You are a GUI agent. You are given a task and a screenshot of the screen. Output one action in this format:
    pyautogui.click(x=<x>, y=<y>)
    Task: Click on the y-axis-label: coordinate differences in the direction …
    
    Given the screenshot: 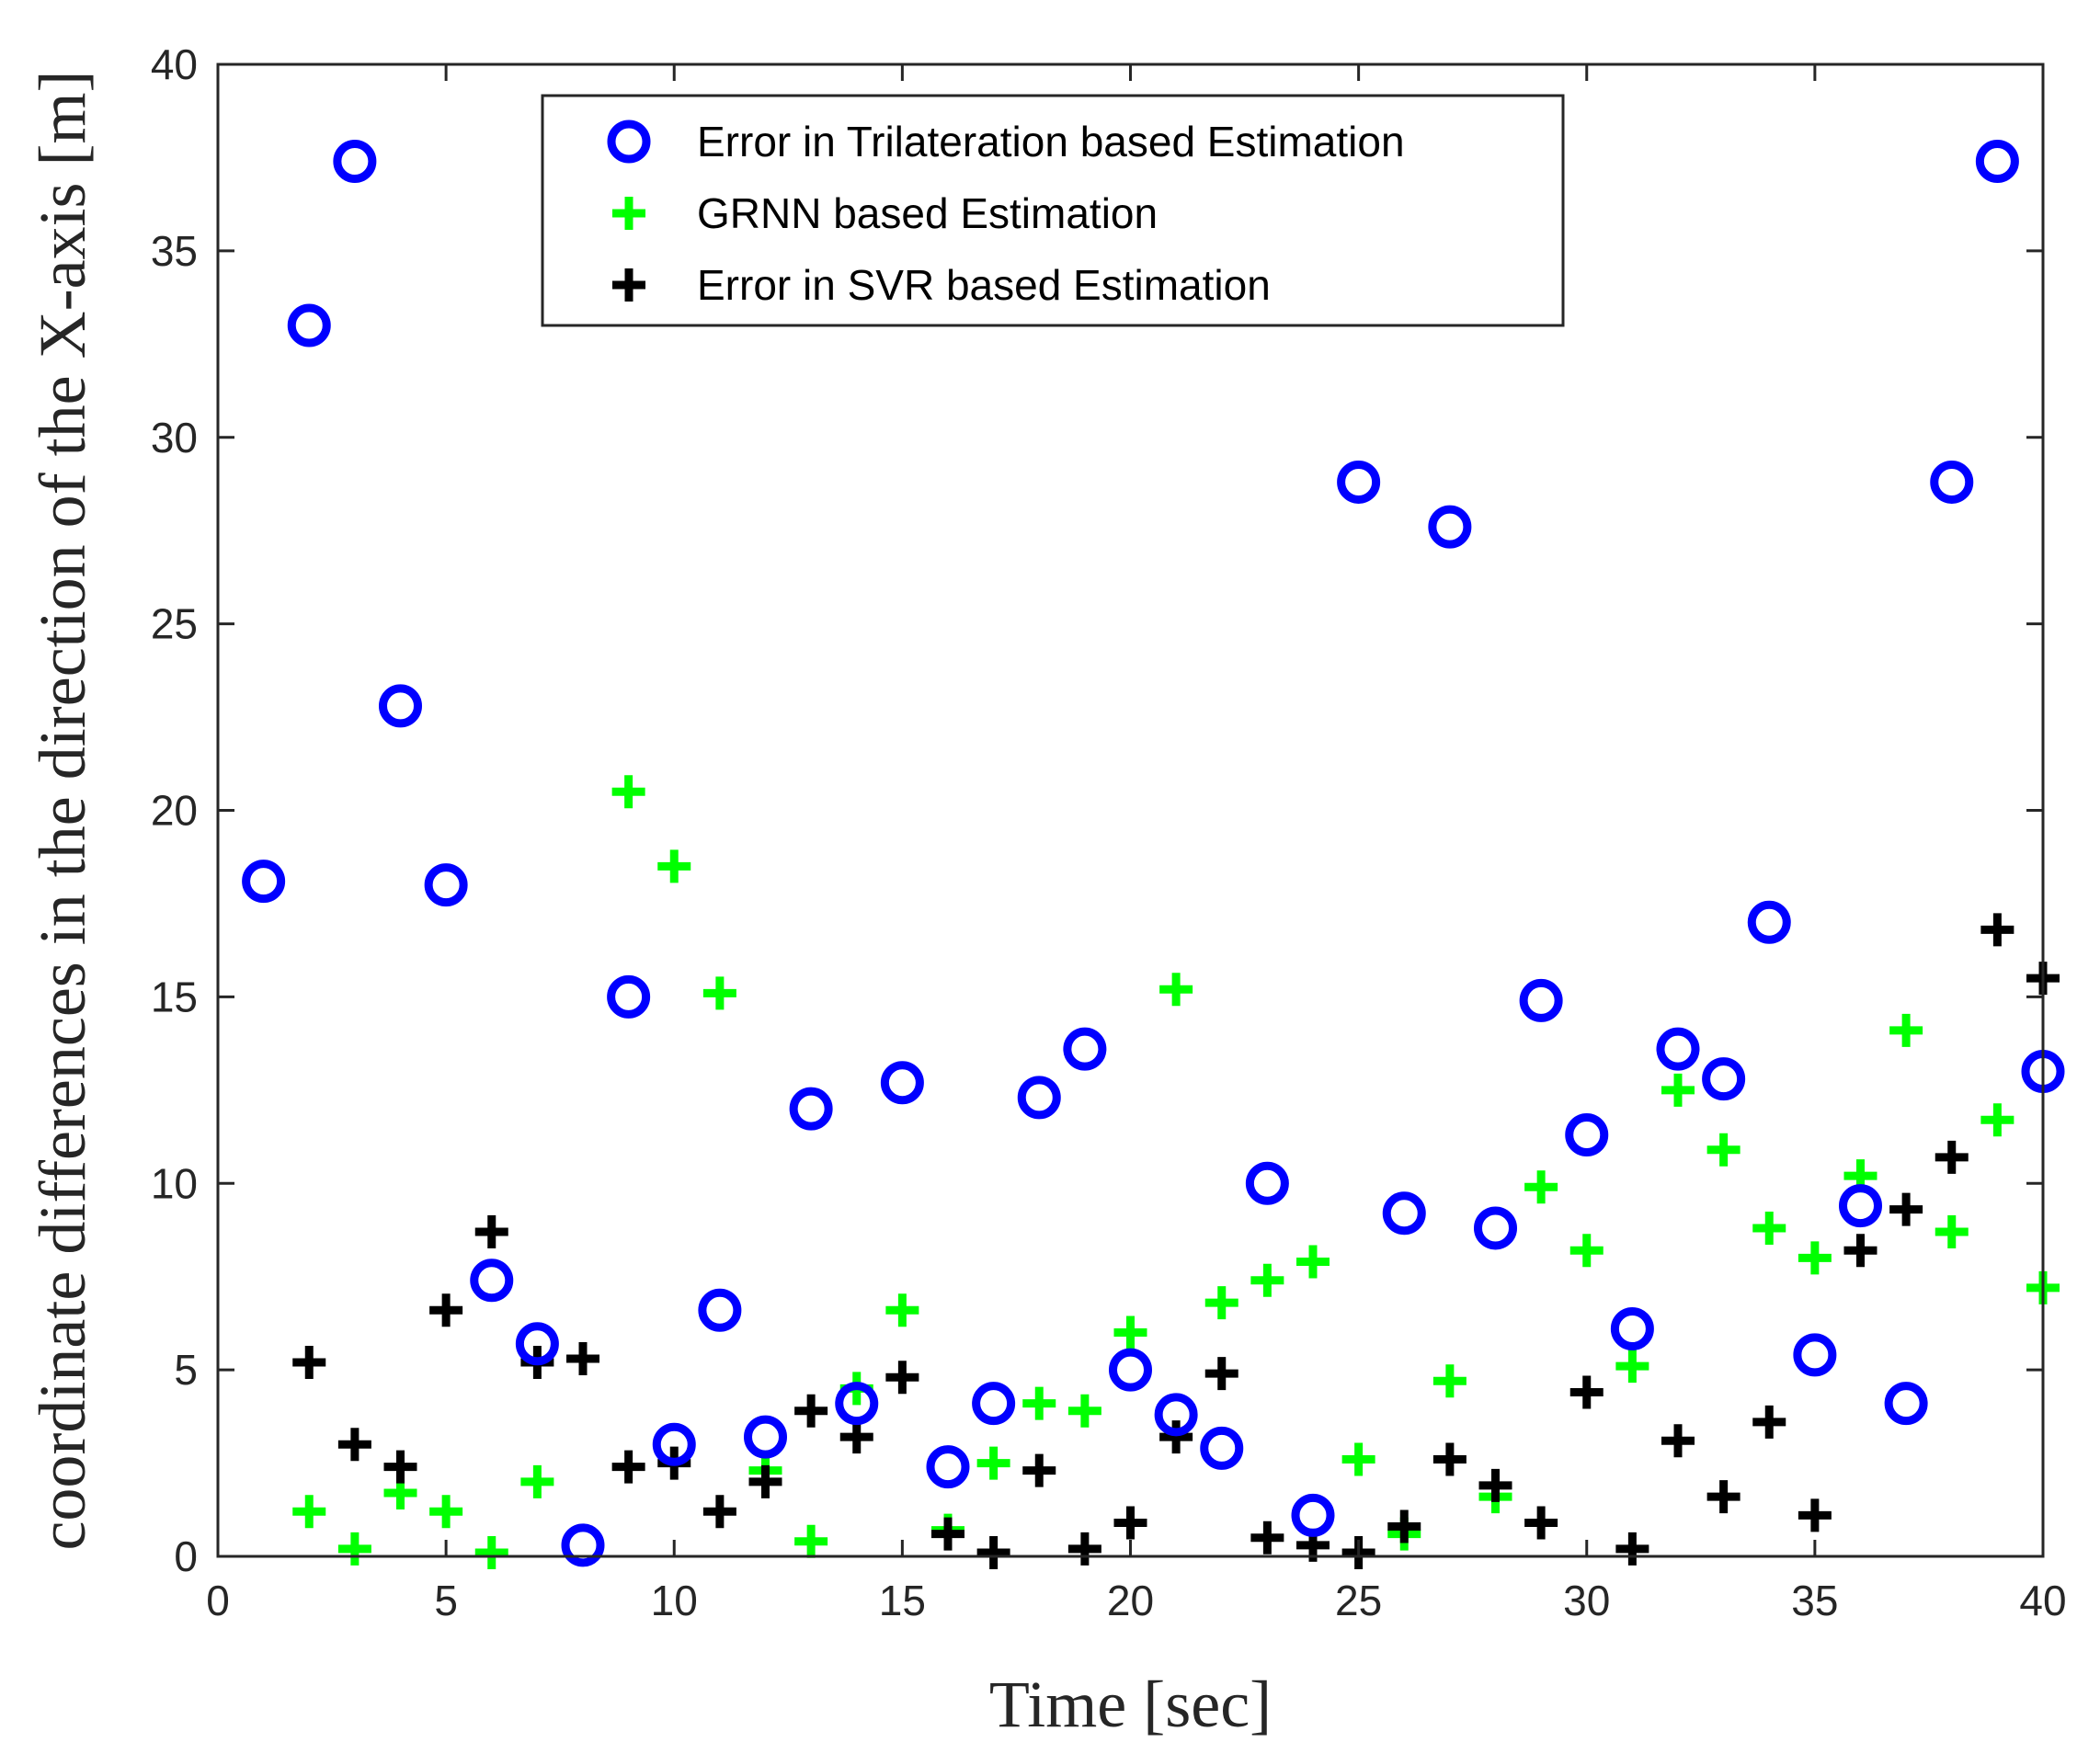 What is the action you would take?
    pyautogui.click(x=62, y=810)
    